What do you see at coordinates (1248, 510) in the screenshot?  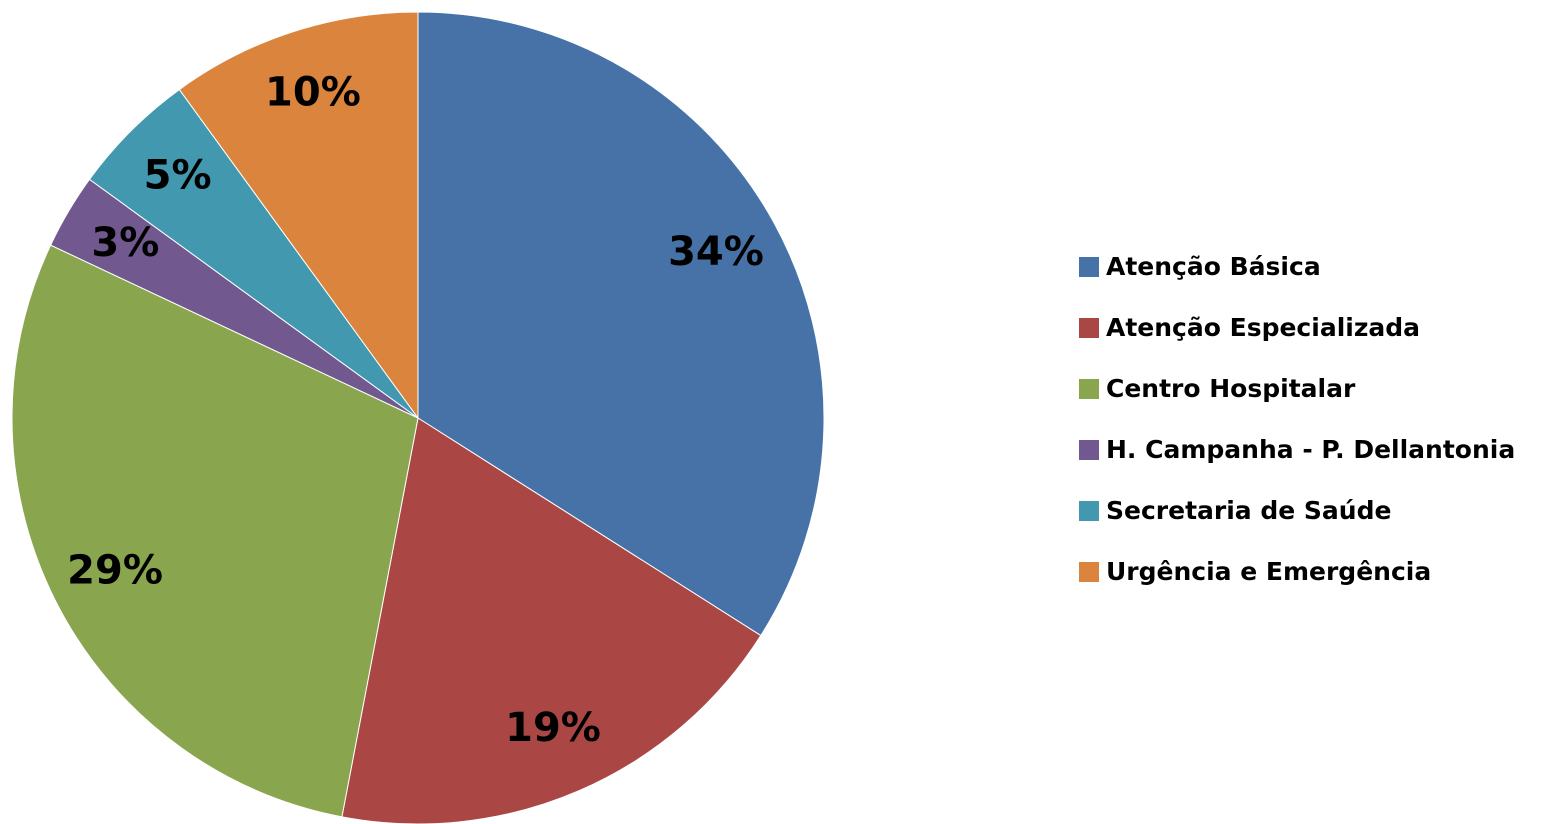 I see `legend-label: Secretaria de Saúde` at bounding box center [1248, 510].